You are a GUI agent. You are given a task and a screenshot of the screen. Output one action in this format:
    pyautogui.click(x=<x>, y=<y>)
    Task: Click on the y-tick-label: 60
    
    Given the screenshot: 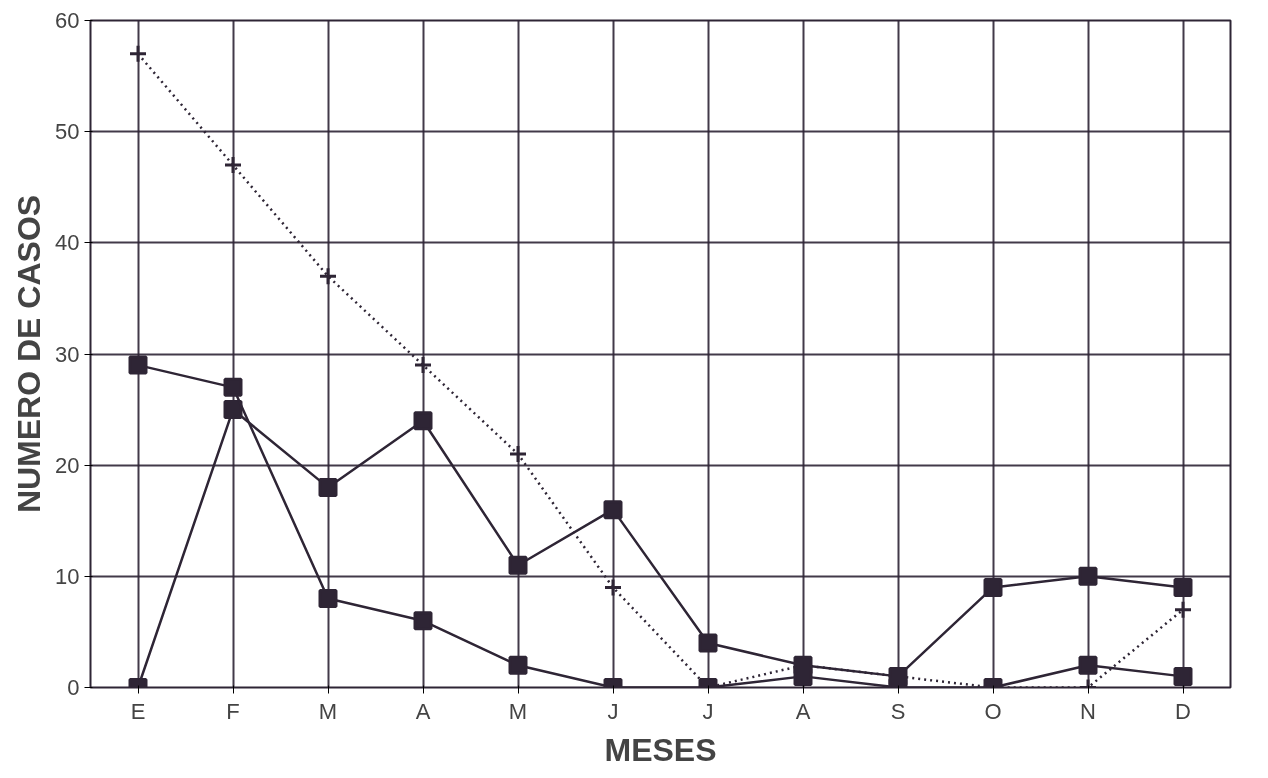 What is the action you would take?
    pyautogui.click(x=67, y=20)
    